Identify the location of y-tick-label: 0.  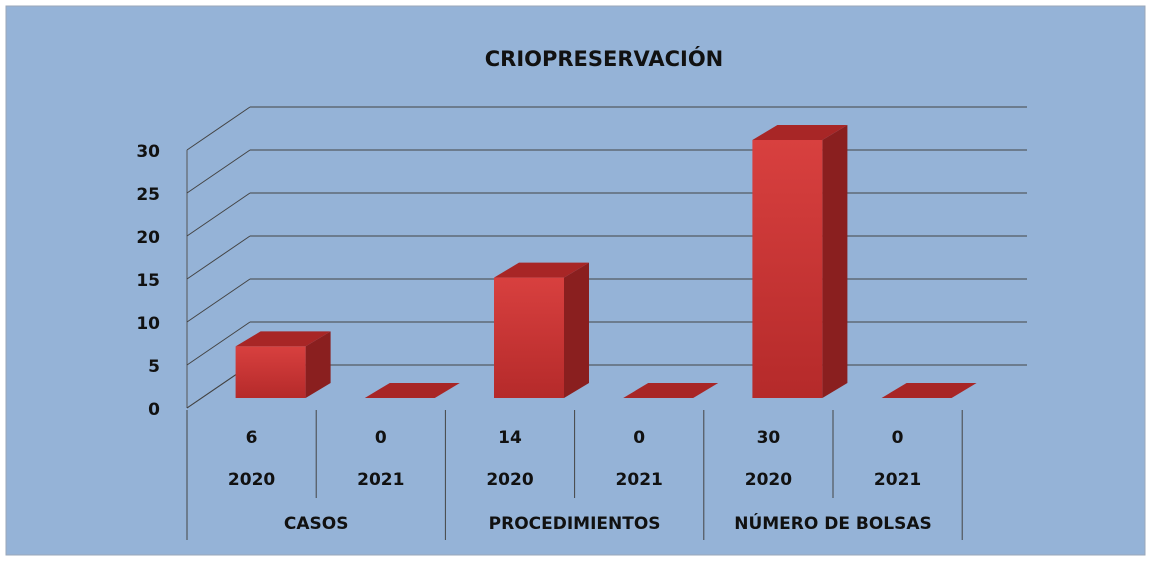
(154, 410).